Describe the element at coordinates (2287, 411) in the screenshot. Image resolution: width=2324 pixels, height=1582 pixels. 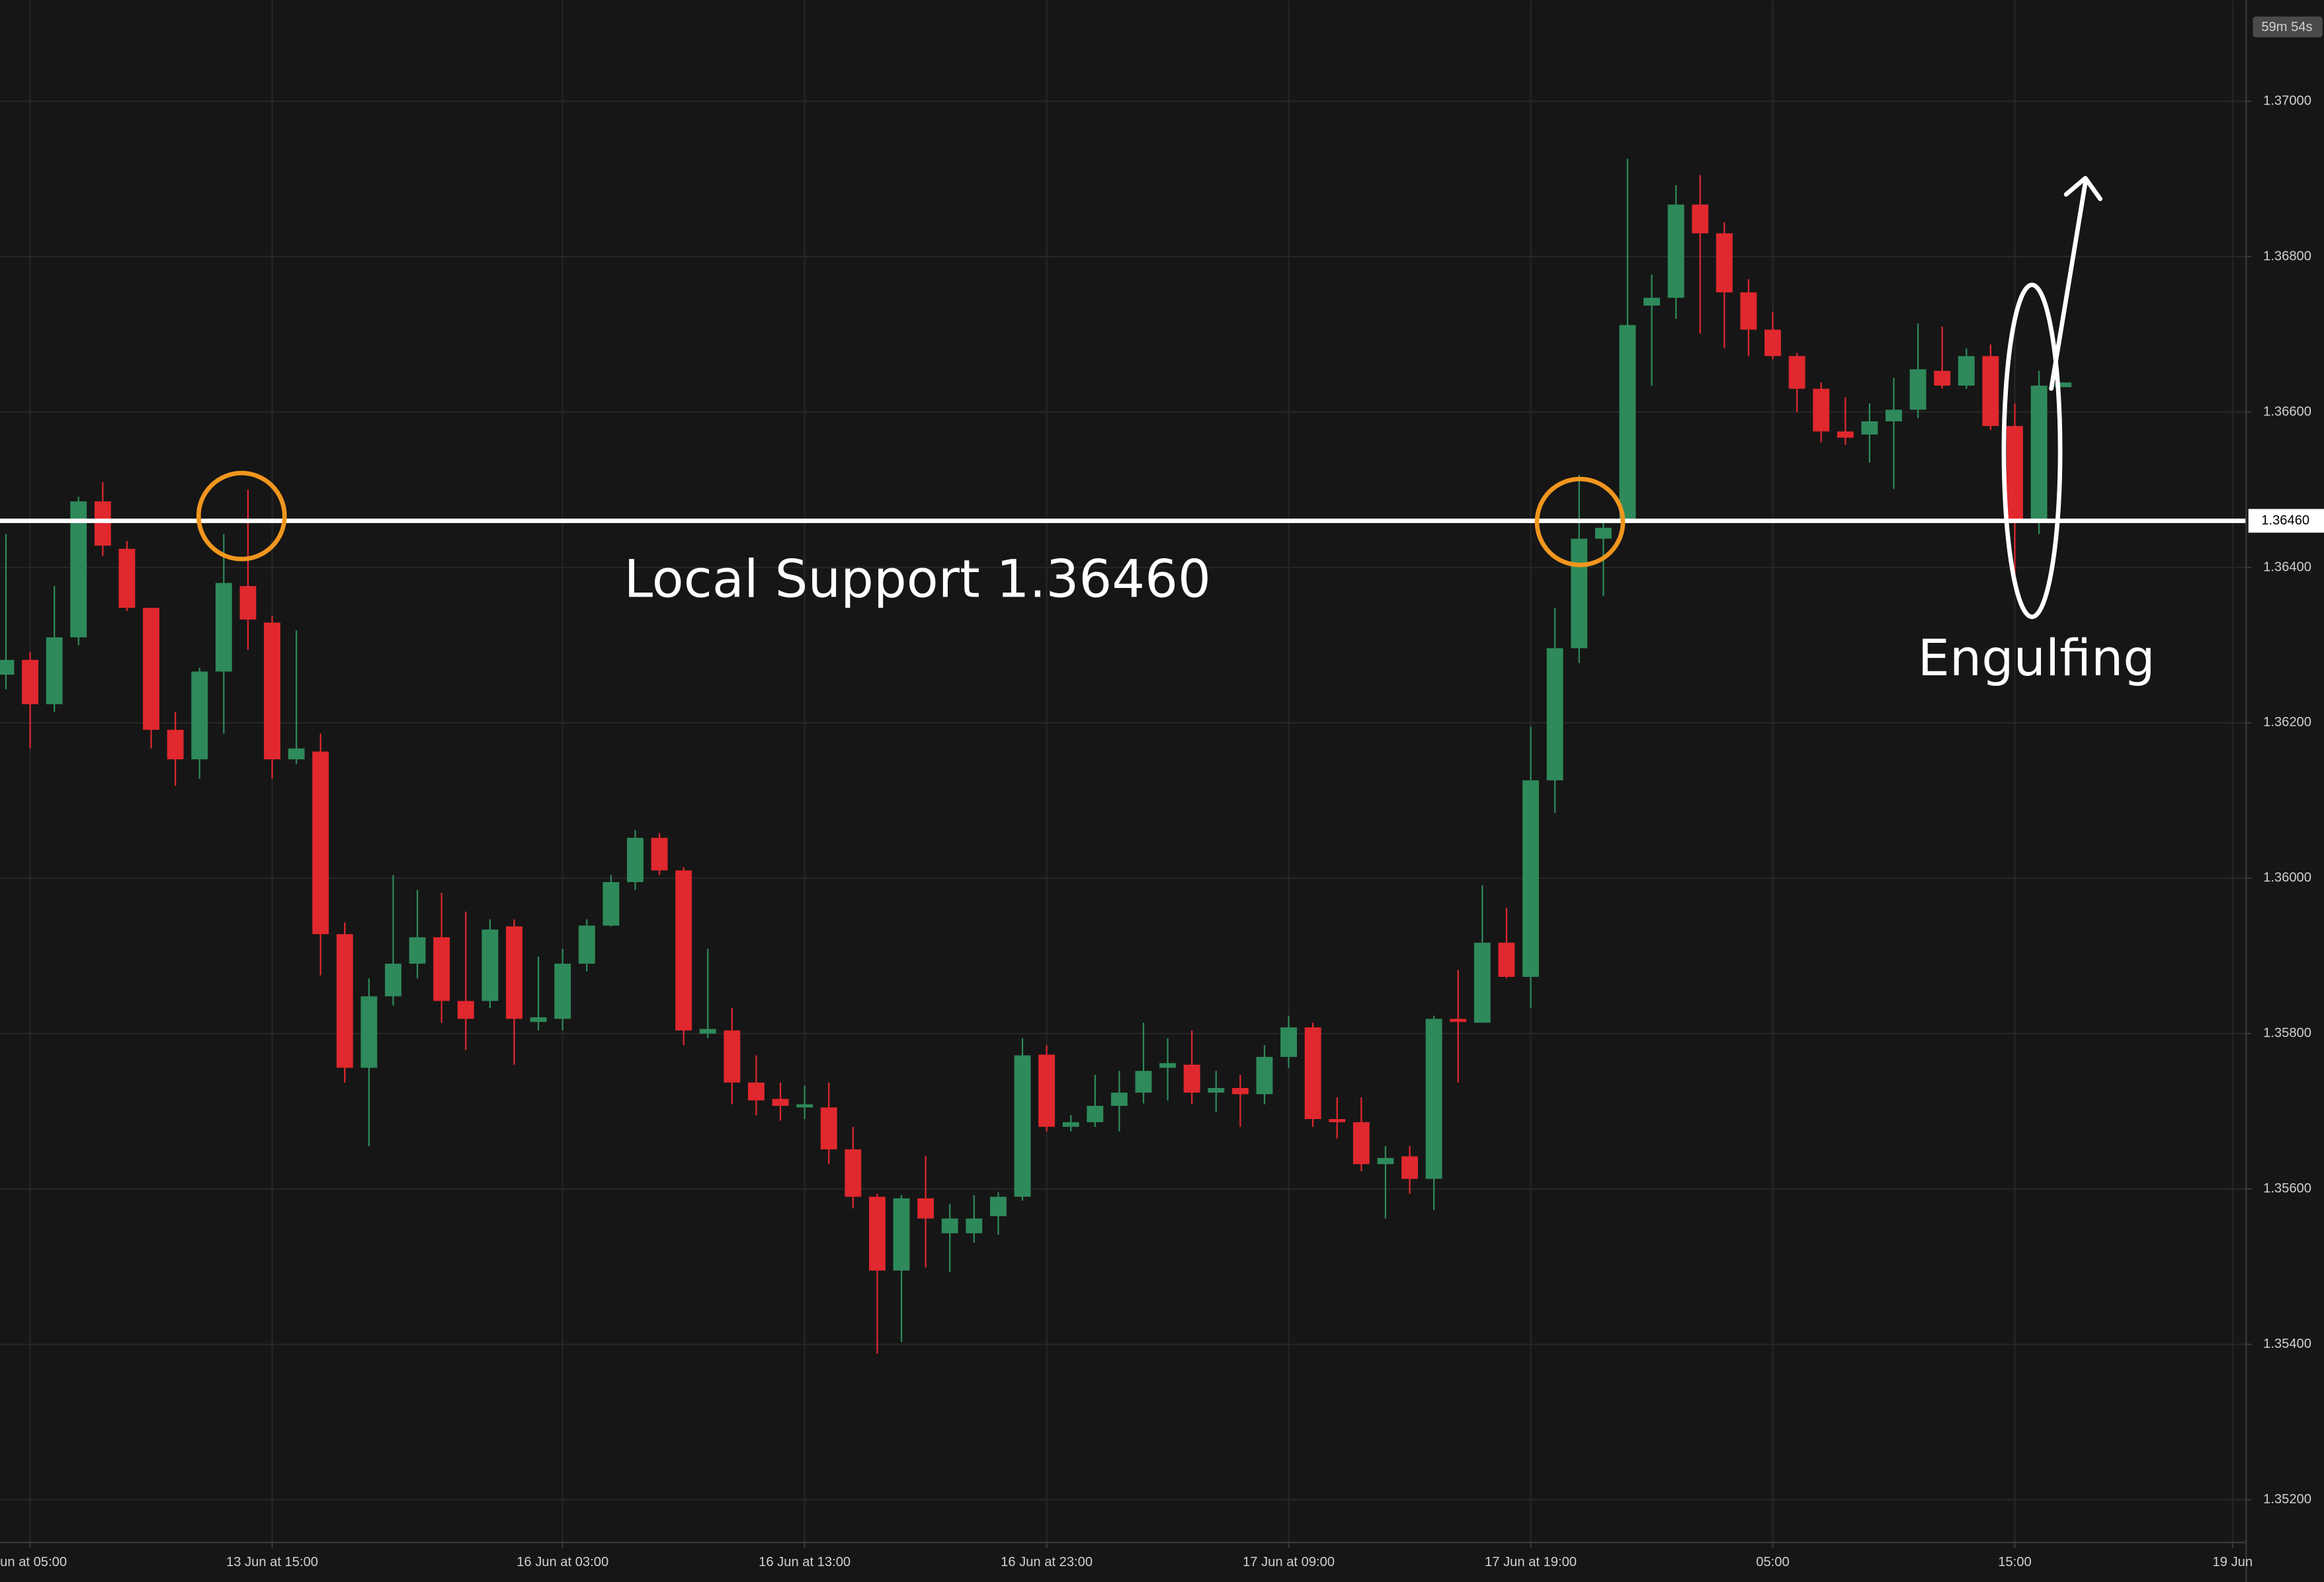
I see `y-tick-label: 1.36600` at that location.